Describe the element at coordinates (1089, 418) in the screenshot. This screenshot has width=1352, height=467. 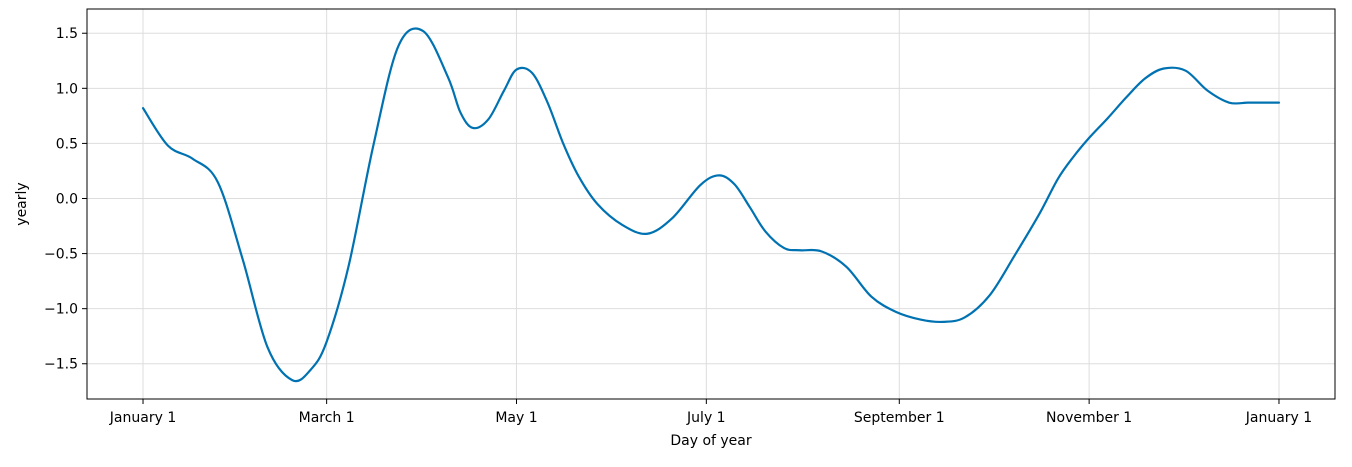
I see `x-tick-label: November 1` at that location.